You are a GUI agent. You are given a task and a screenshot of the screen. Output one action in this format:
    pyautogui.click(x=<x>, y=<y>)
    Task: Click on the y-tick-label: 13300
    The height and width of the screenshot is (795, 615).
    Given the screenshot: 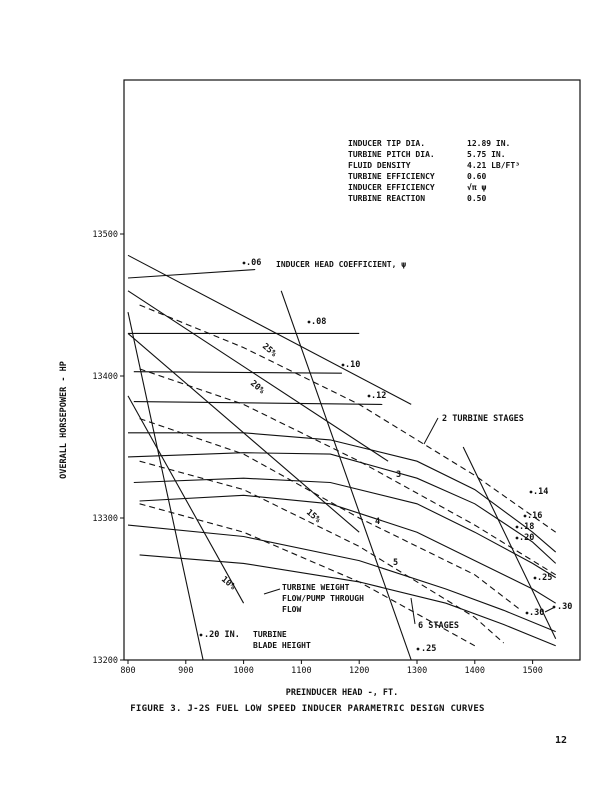 What is the action you would take?
    pyautogui.click(x=105, y=519)
    